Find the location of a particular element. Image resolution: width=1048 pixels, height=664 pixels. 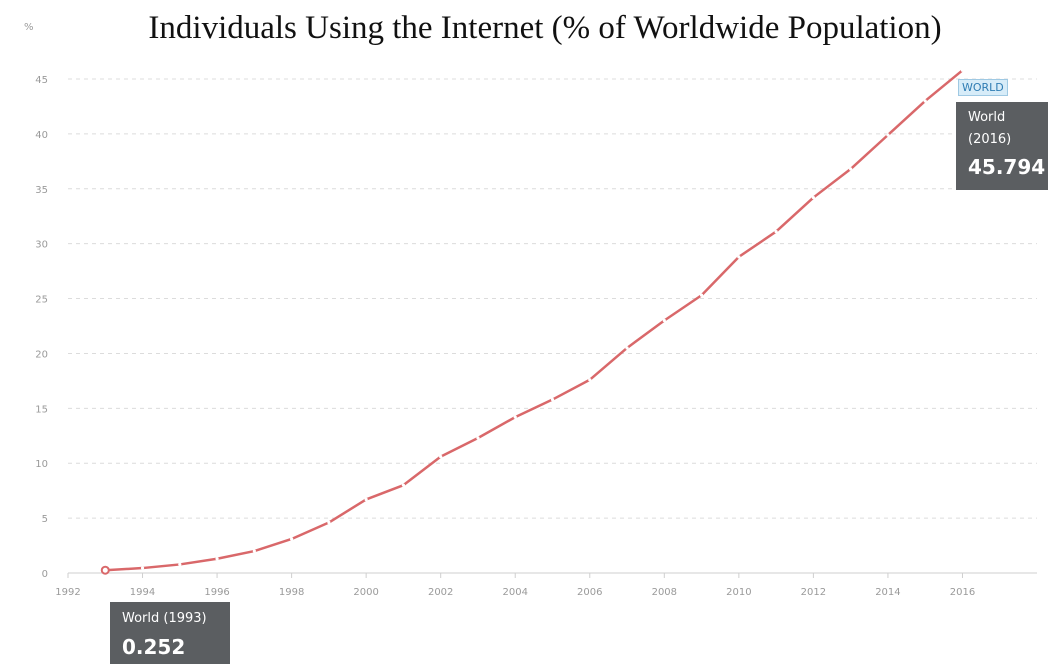

x-tick-label: 2010 is located at coordinates (738, 592).